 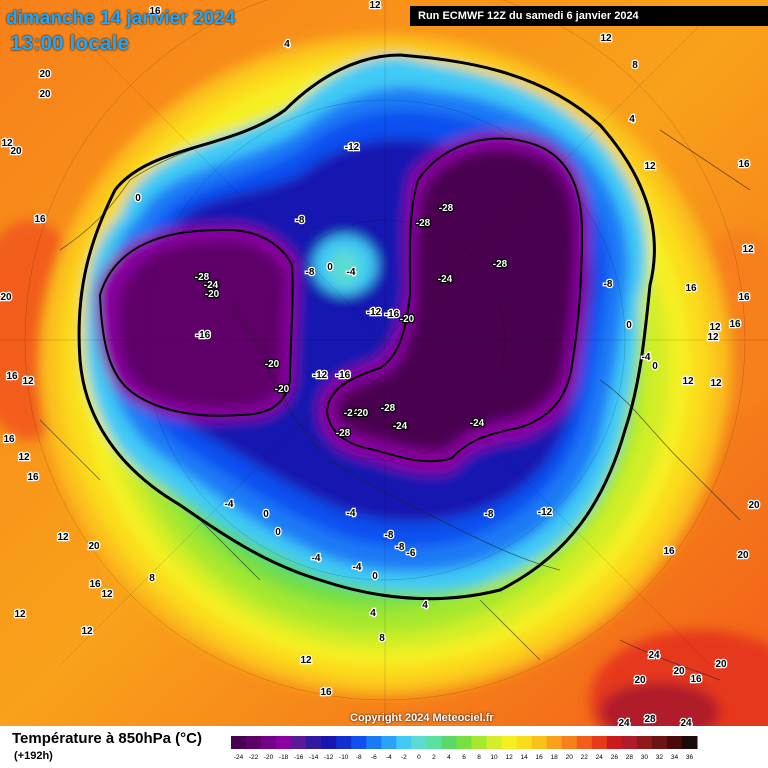 What do you see at coordinates (449, 757) in the screenshot?
I see `scale-tick-label: 4` at bounding box center [449, 757].